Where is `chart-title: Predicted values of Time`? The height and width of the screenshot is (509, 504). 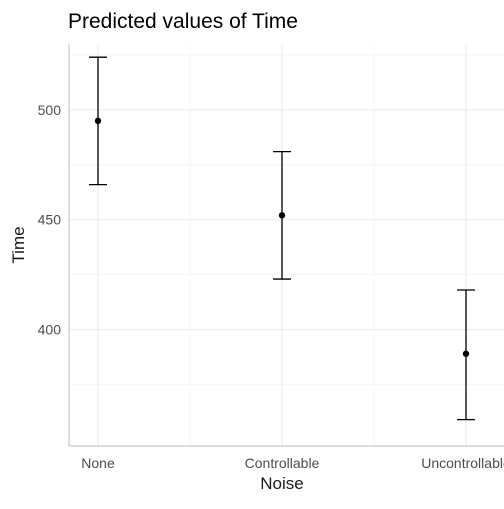 chart-title: Predicted values of Time is located at coordinates (183, 21).